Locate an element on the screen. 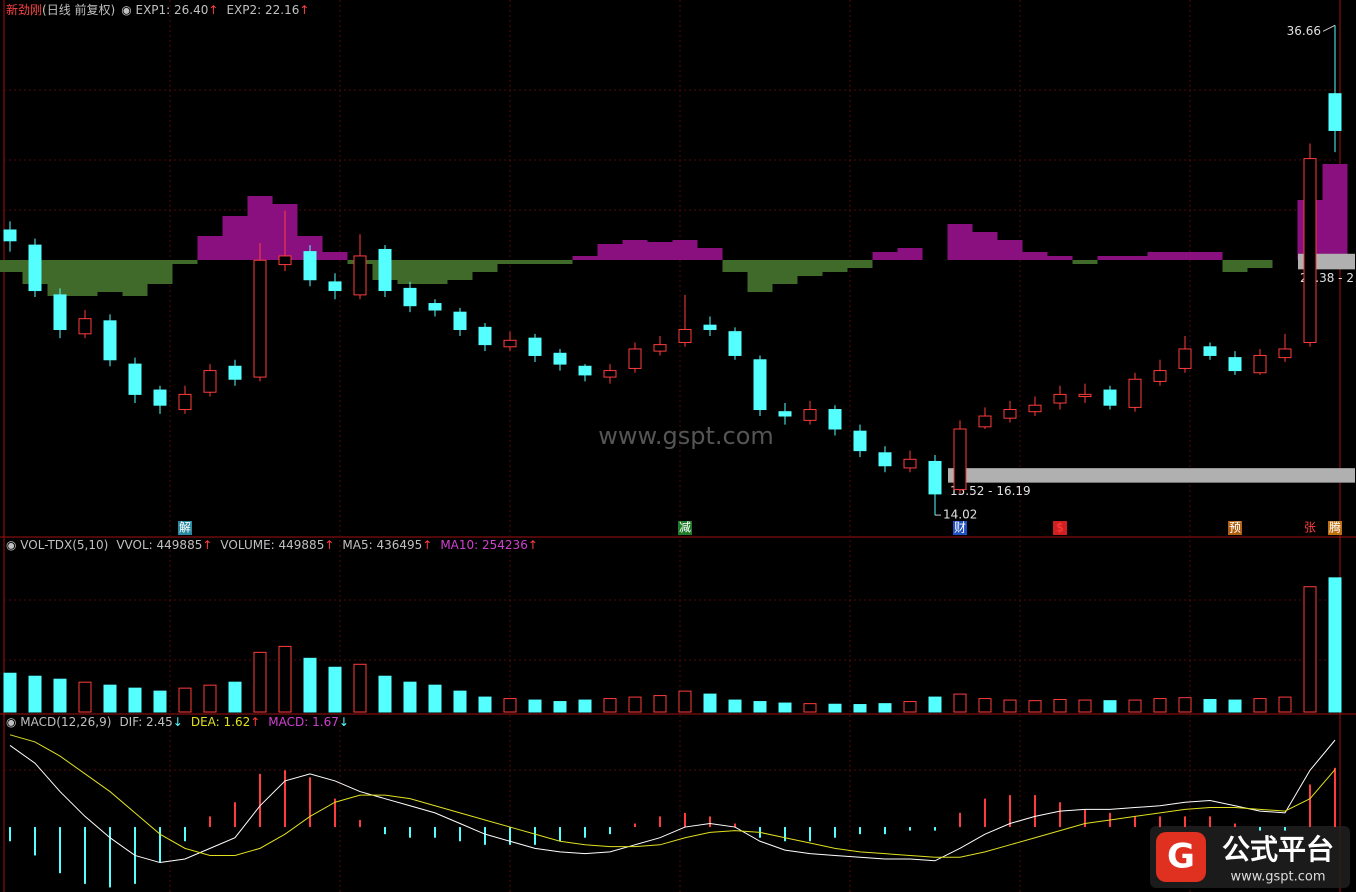  readout: VVOL: 449885 is located at coordinates (159, 545).